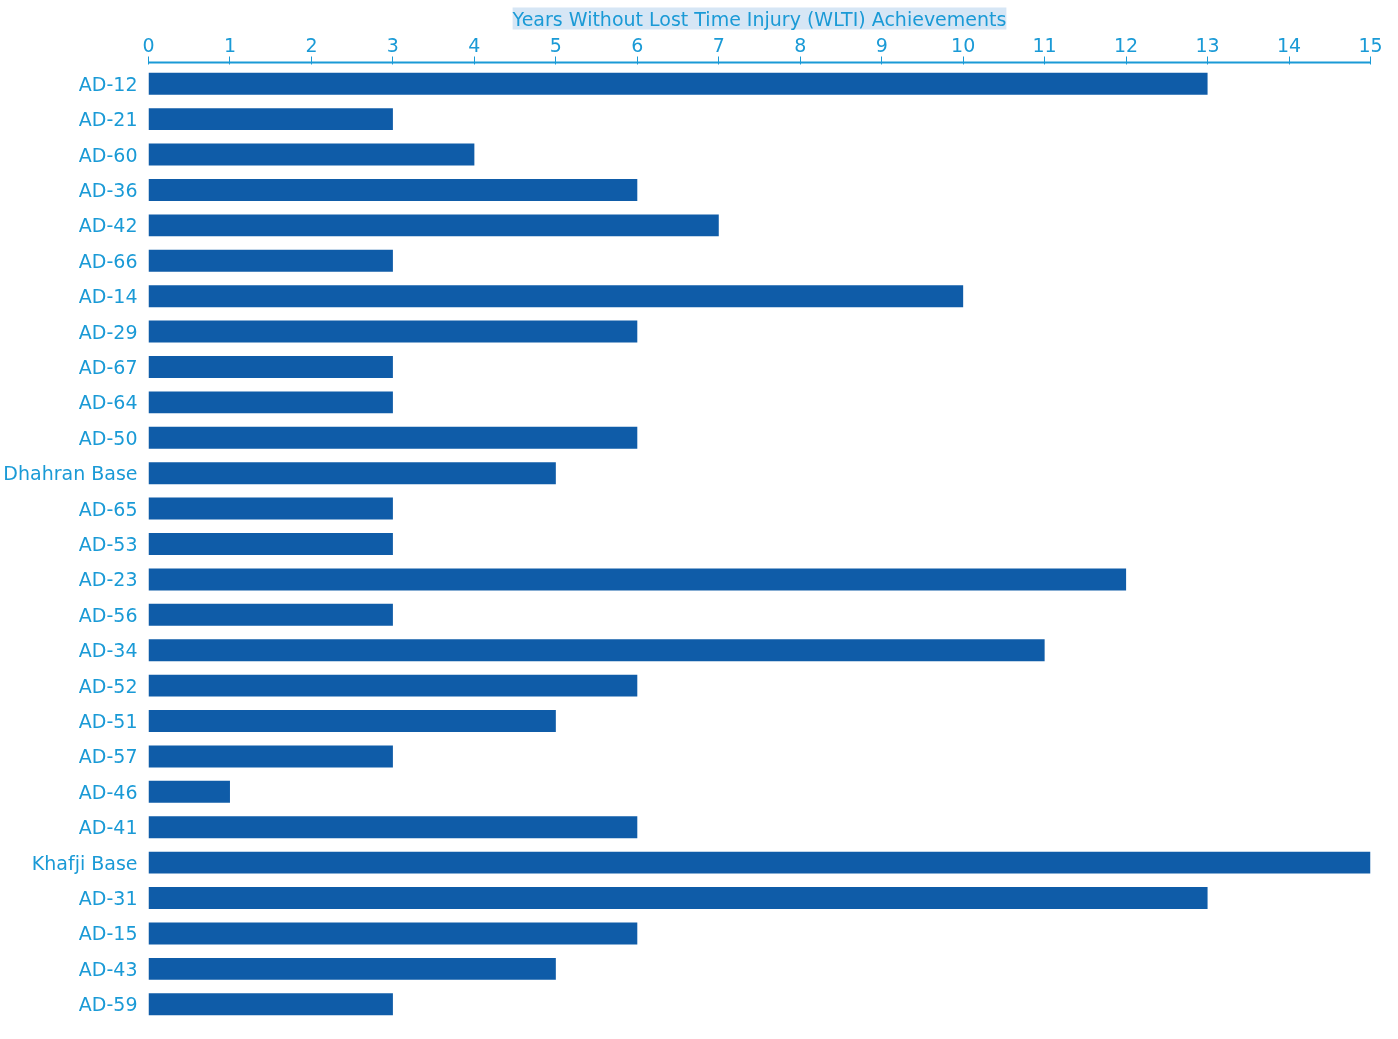 The height and width of the screenshot is (1039, 1398). I want to click on x-tick-label: 5, so click(555, 44).